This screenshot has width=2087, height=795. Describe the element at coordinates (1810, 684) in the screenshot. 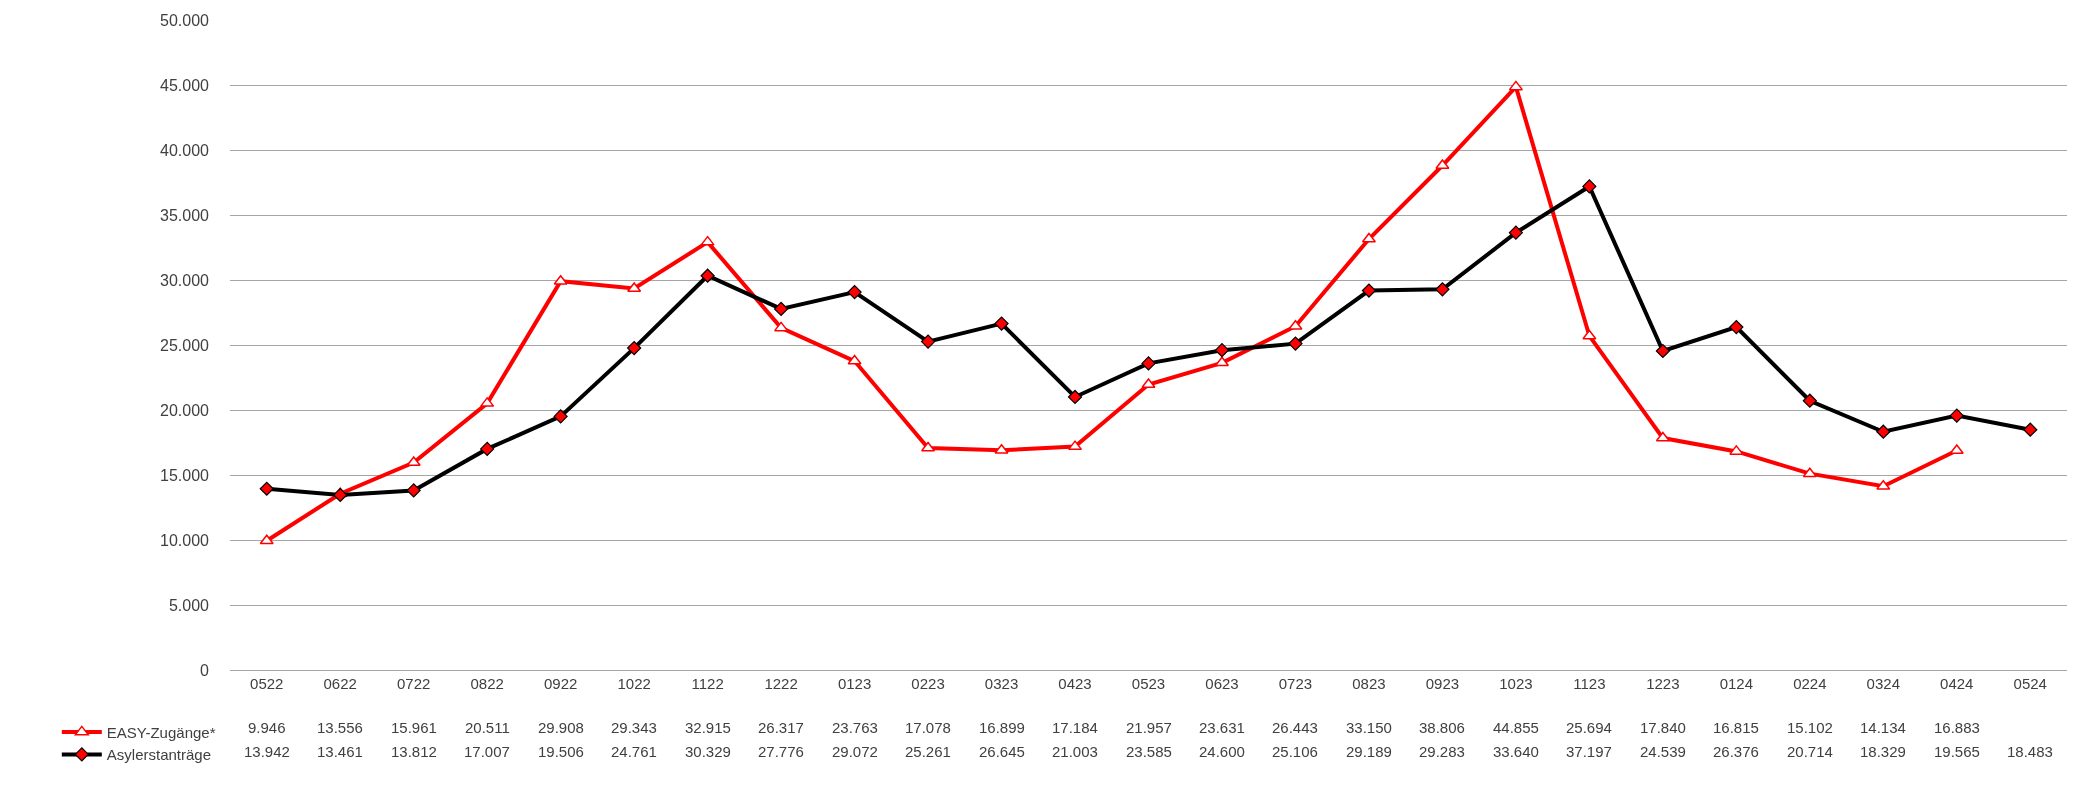

I see `x-tick-label: 0224` at that location.